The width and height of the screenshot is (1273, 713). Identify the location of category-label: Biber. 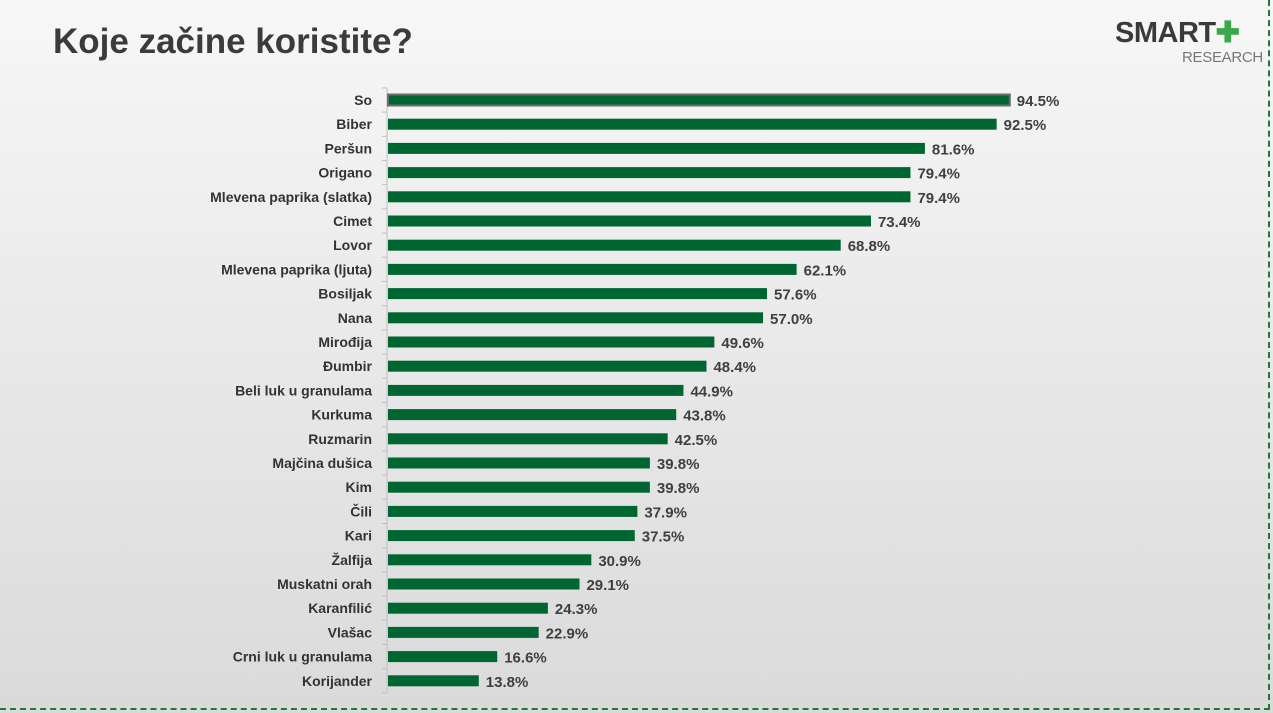
(354, 124).